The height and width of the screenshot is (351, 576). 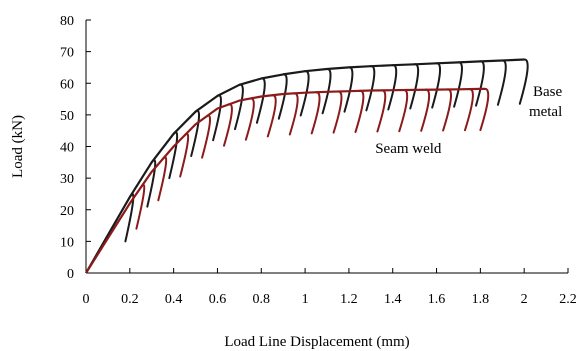 I want to click on y-tick-label: 30, so click(x=67, y=179).